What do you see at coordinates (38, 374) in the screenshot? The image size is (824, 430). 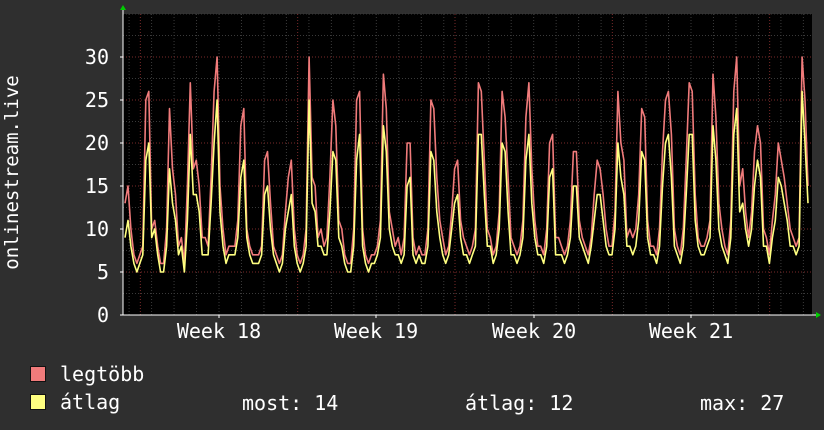 I see `legend-swatch-max` at bounding box center [38, 374].